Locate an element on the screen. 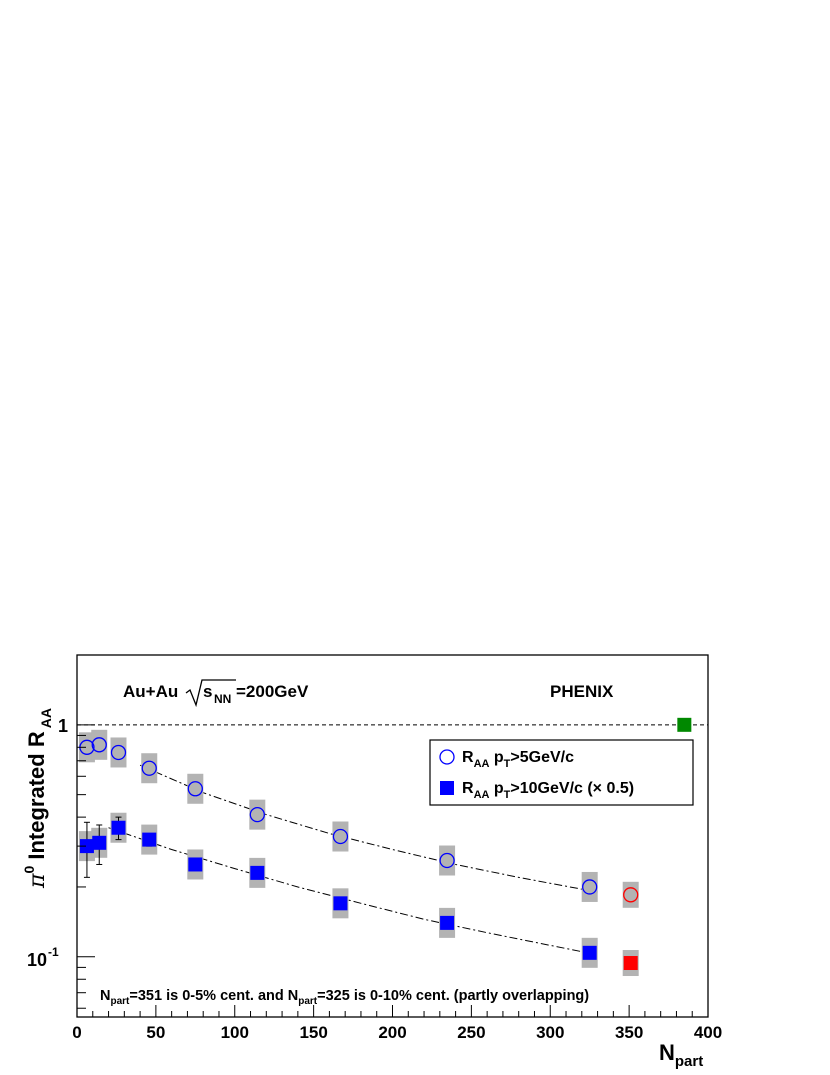 This screenshot has height=1075, width=830. annotation-au-au: Au+Au is located at coordinates (150, 691).